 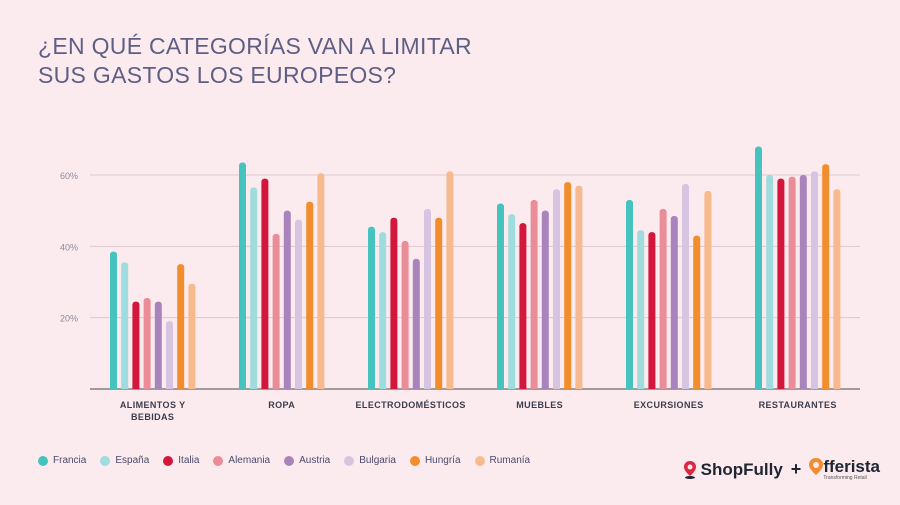 I want to click on category-label-line: EXCURSIONES, so click(x=669, y=405).